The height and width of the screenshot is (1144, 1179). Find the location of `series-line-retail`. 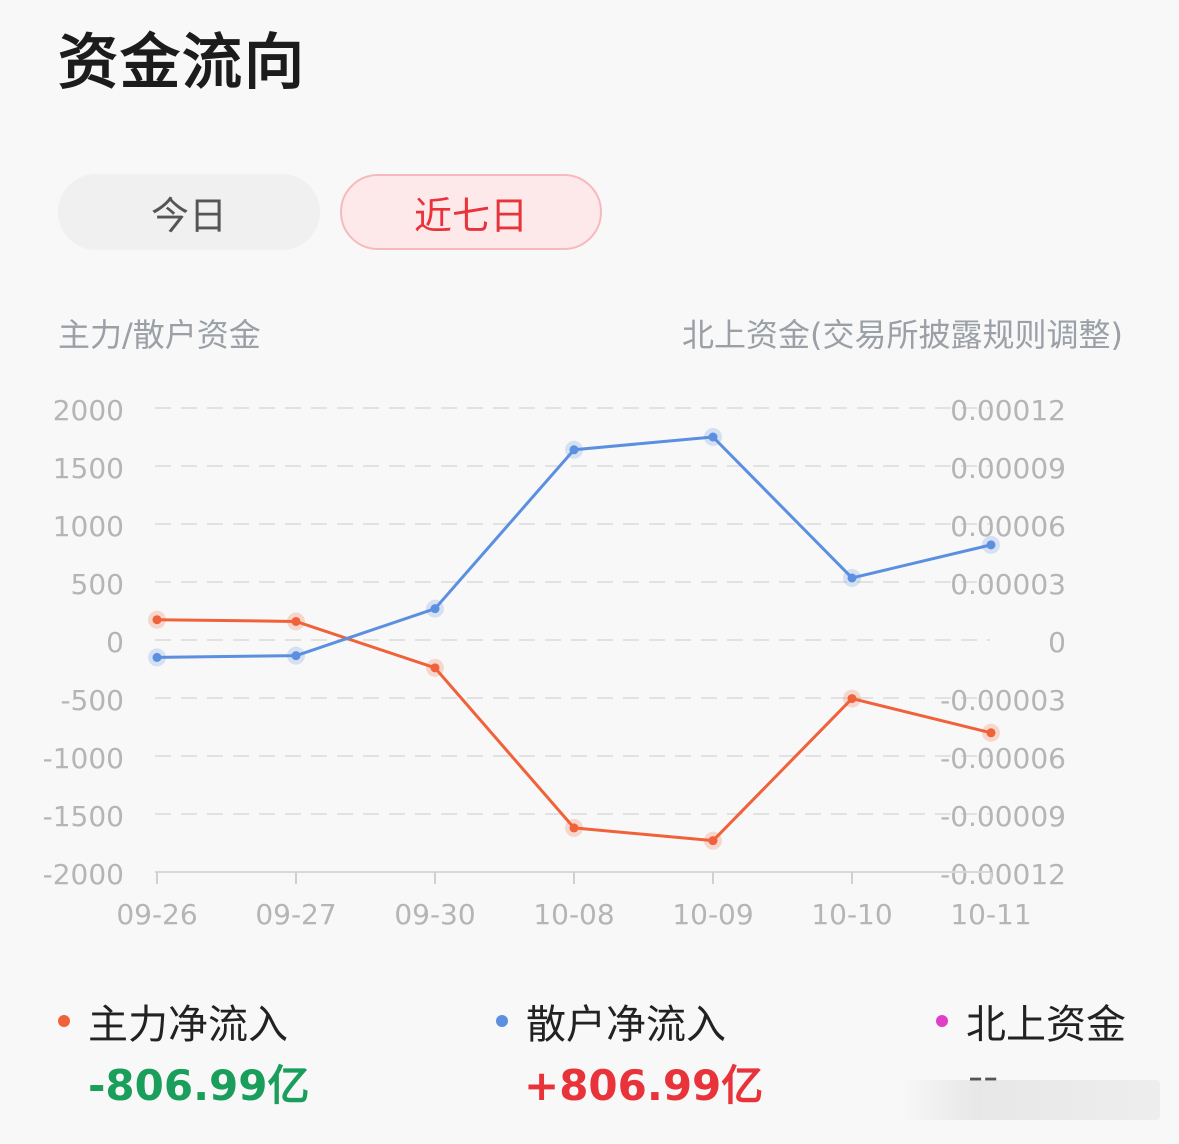

series-line-retail is located at coordinates (574, 547).